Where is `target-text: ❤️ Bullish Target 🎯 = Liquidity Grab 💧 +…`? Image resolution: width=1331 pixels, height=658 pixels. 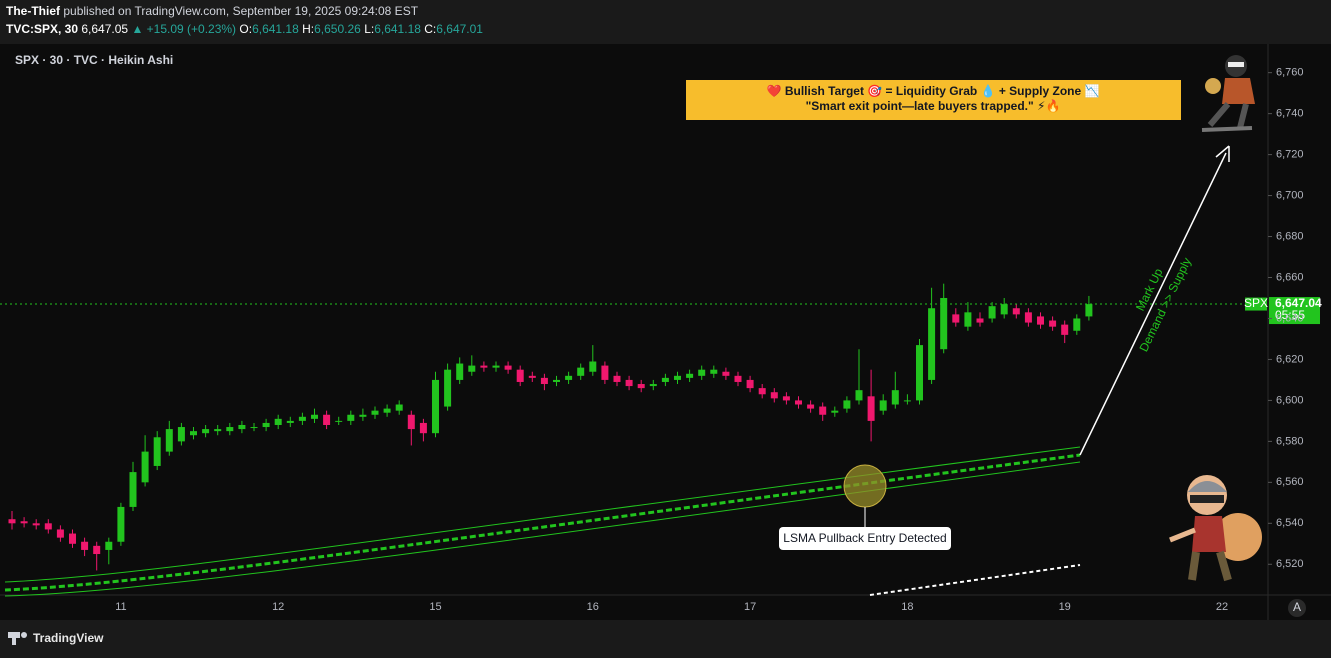
target-text: ❤️ Bullish Target 🎯 = Liquidity Grab 💧 +… is located at coordinates (933, 91).